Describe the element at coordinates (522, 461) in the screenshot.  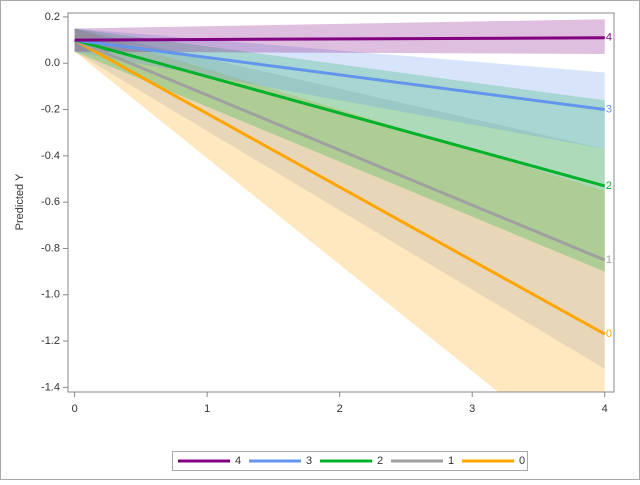
I see `legend-label: 0` at that location.